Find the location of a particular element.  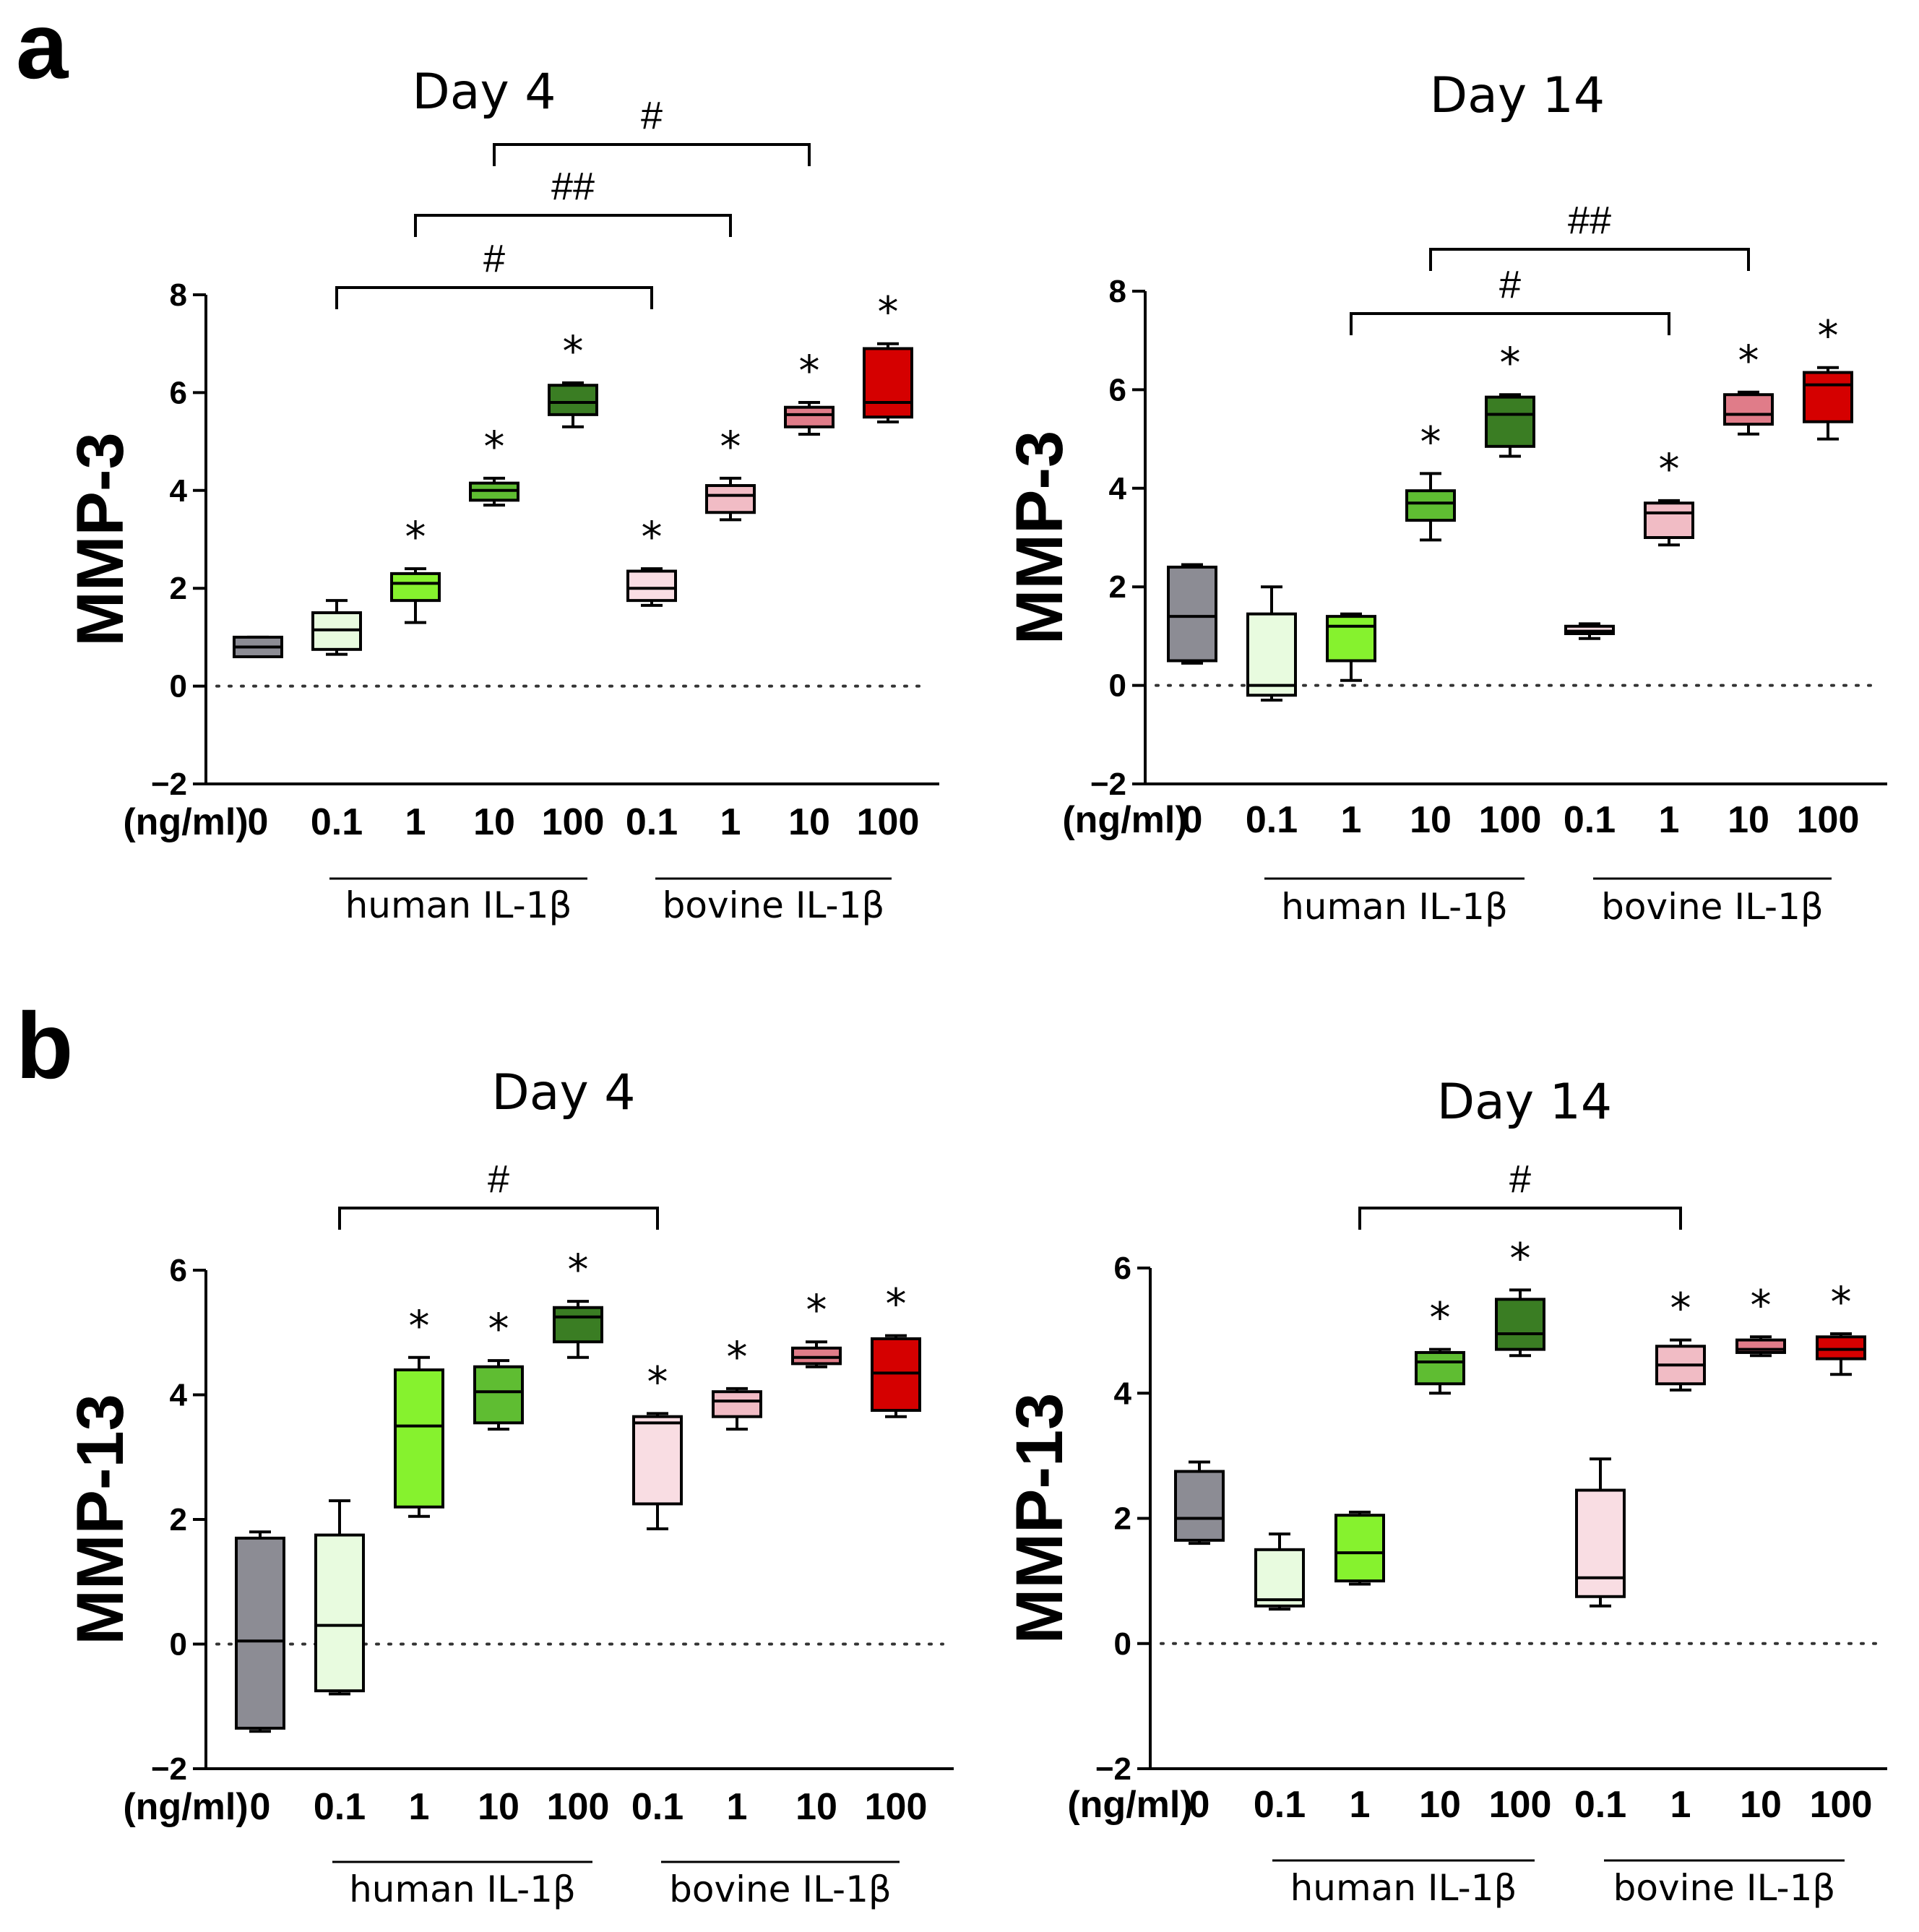

panel-letter: b is located at coordinates (44, 1045).